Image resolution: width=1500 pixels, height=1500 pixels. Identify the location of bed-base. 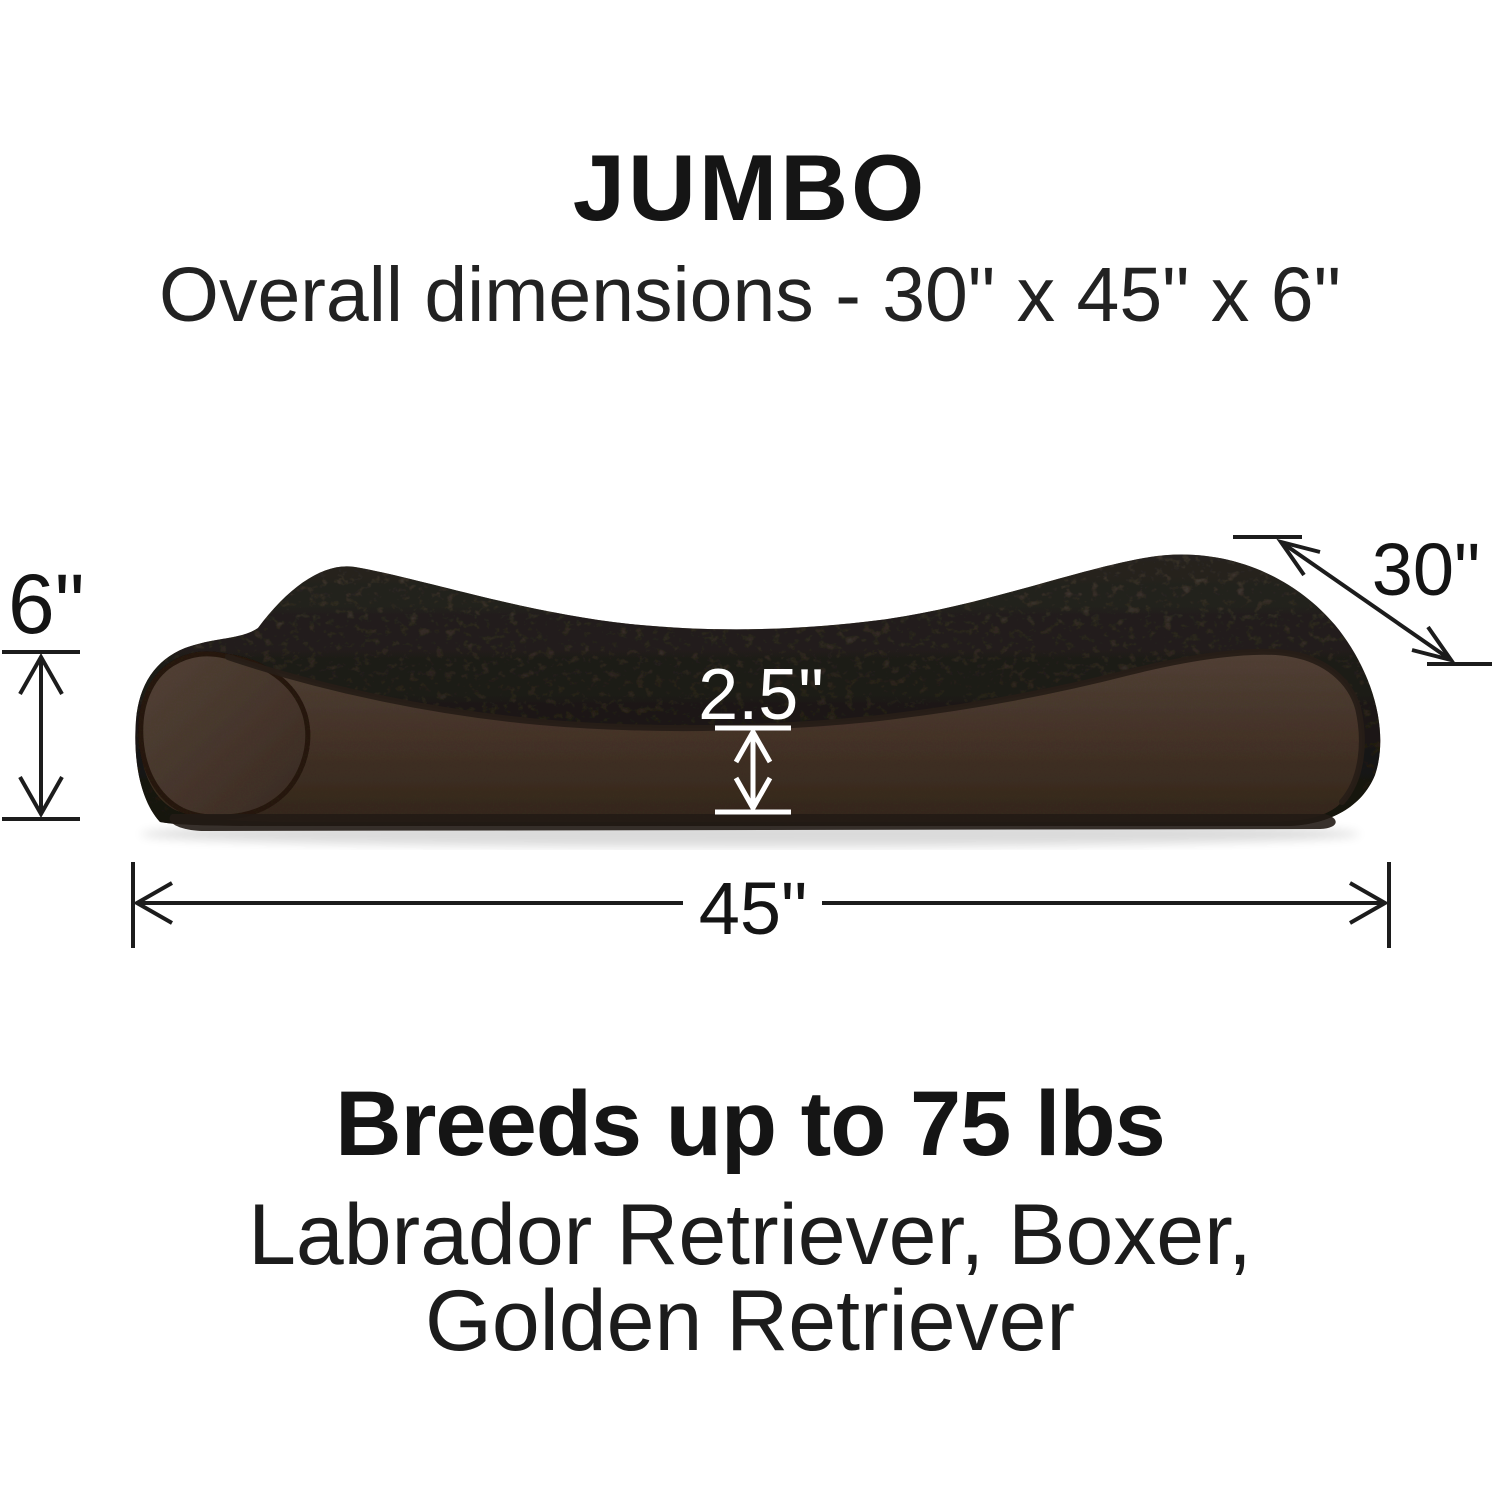
(752, 822).